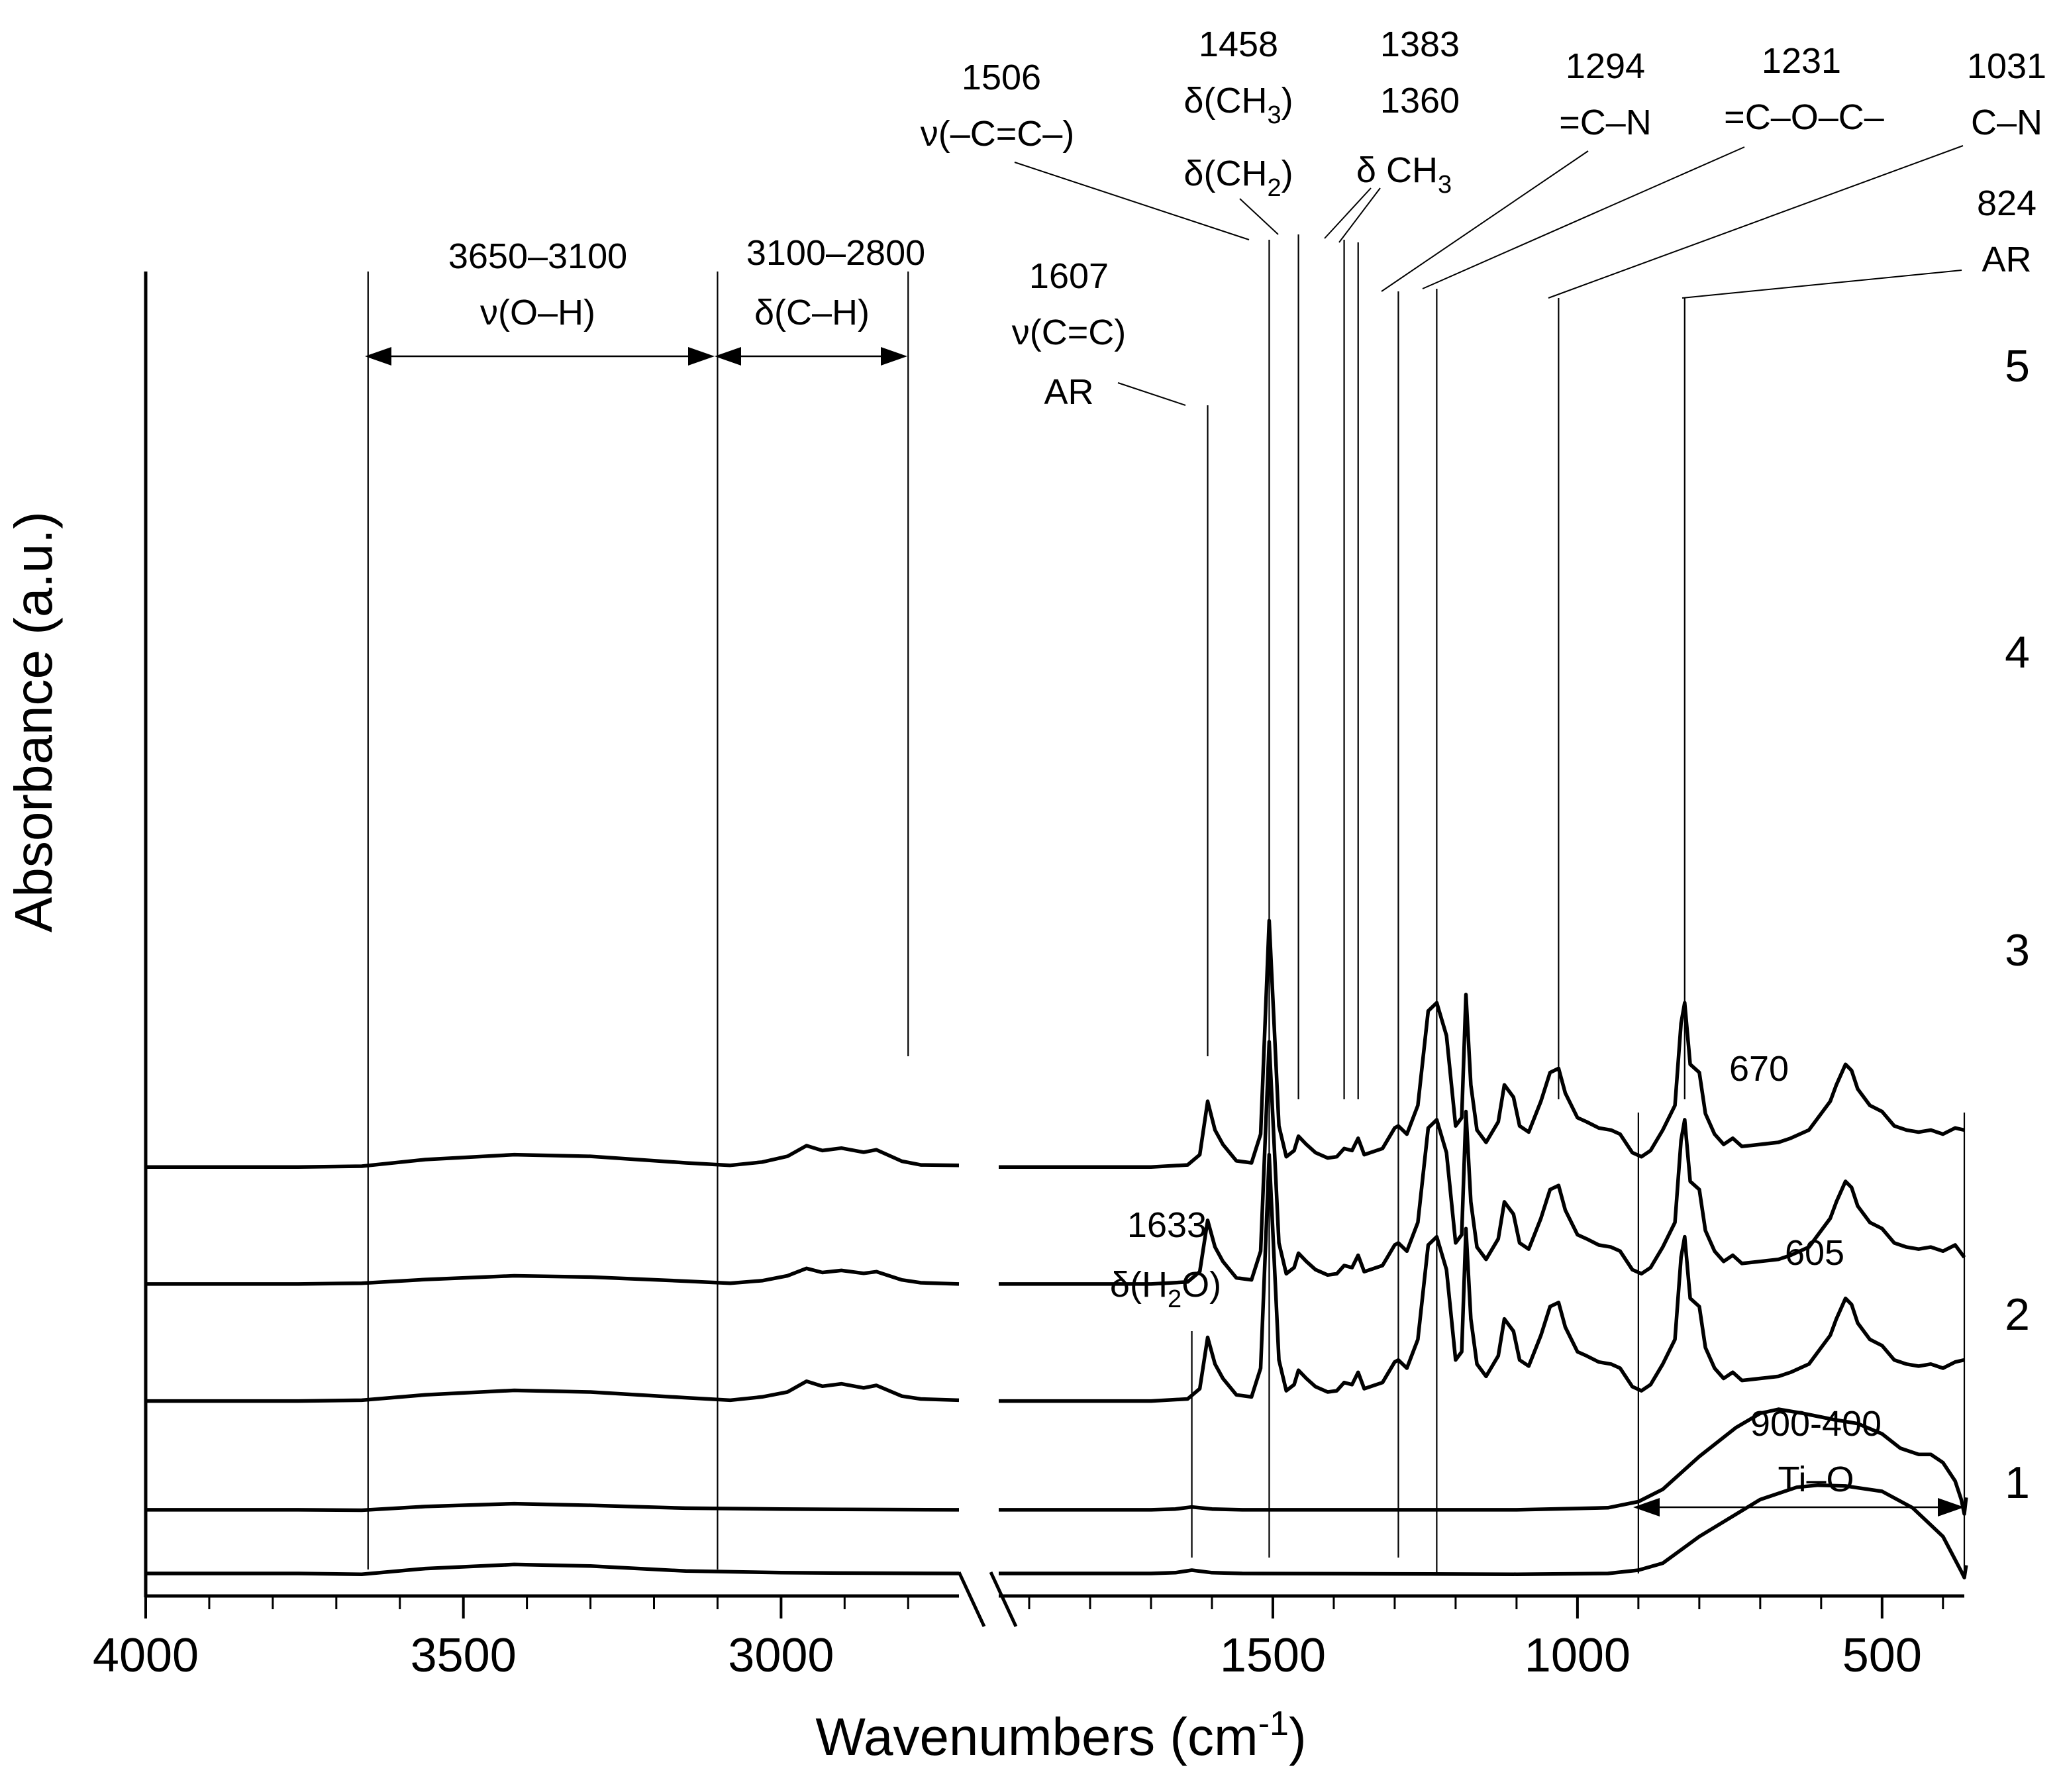 This screenshot has height=1792, width=2061. I want to click on series-1-right-line, so click(1483, 1531).